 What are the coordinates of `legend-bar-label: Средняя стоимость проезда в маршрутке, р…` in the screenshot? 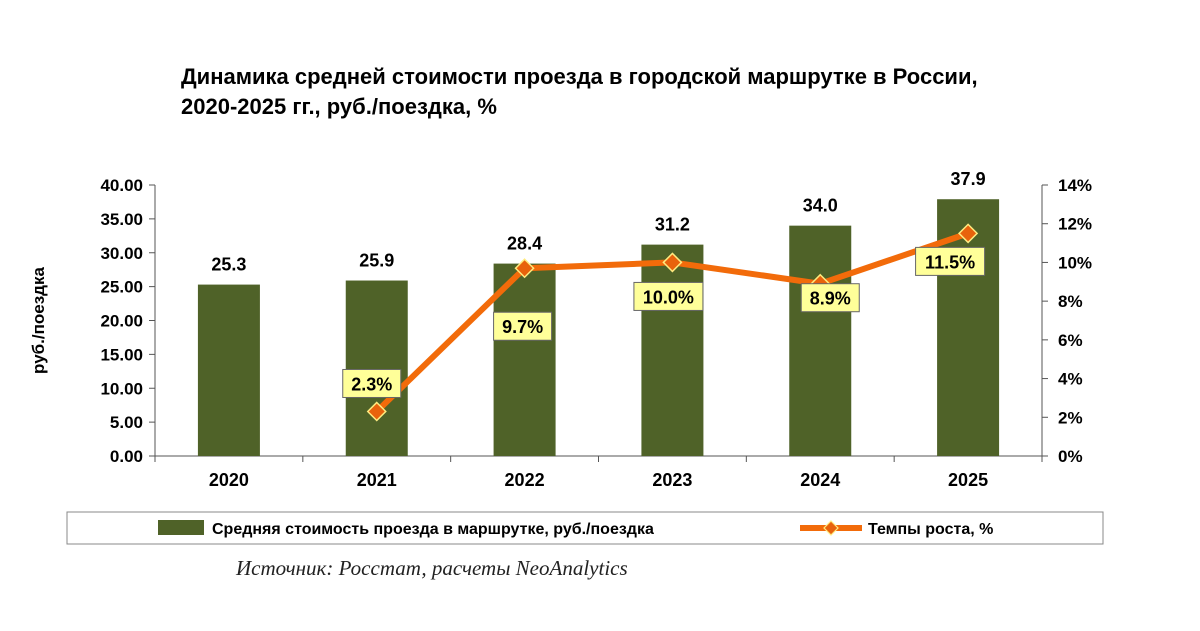 It's located at (433, 529).